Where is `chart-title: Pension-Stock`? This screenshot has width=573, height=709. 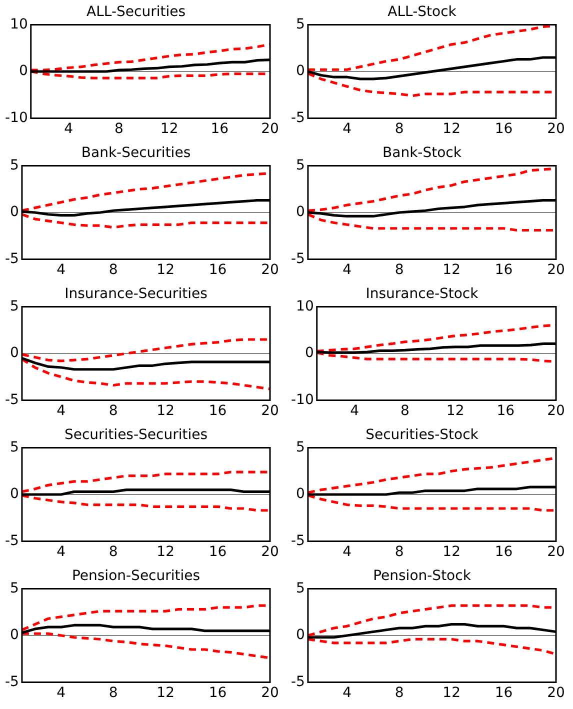 chart-title: Pension-Stock is located at coordinates (422, 576).